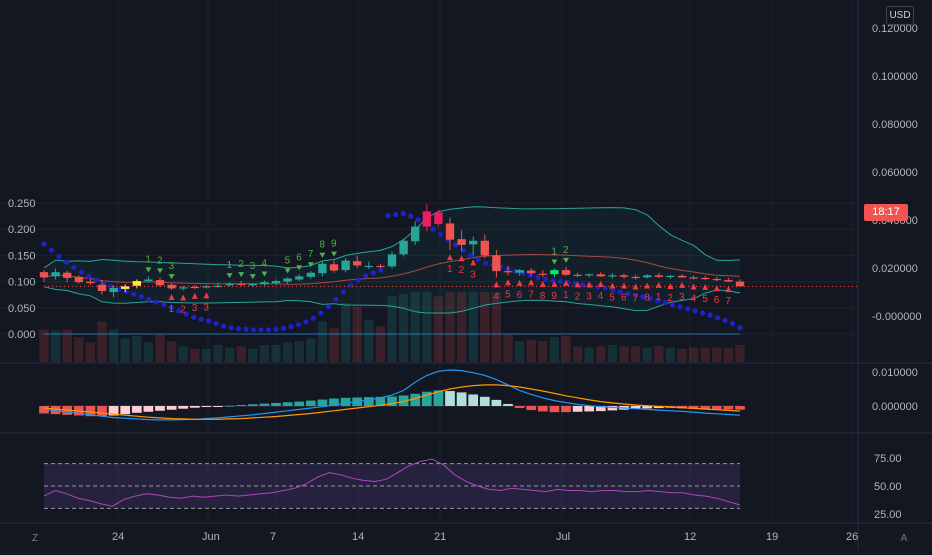  I want to click on x-axis-tick-label: 7, so click(273, 537).